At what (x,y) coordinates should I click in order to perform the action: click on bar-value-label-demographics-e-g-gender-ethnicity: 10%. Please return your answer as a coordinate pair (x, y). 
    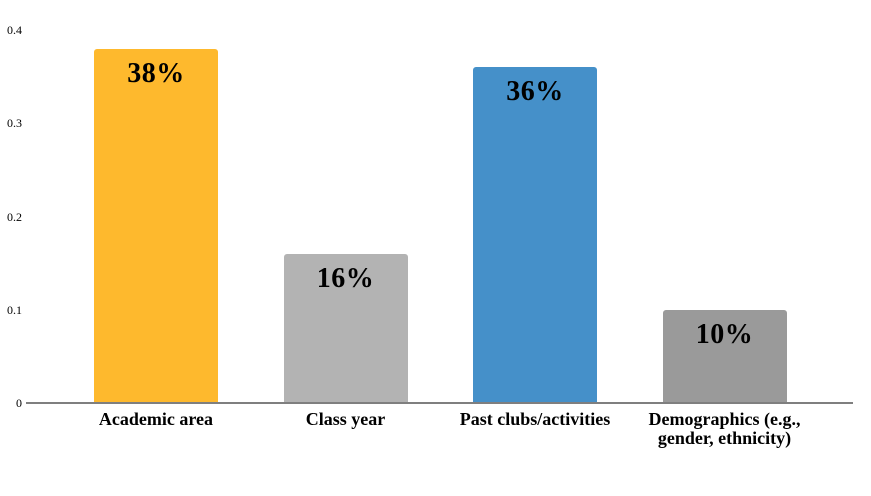
    Looking at the image, I should click on (724, 334).